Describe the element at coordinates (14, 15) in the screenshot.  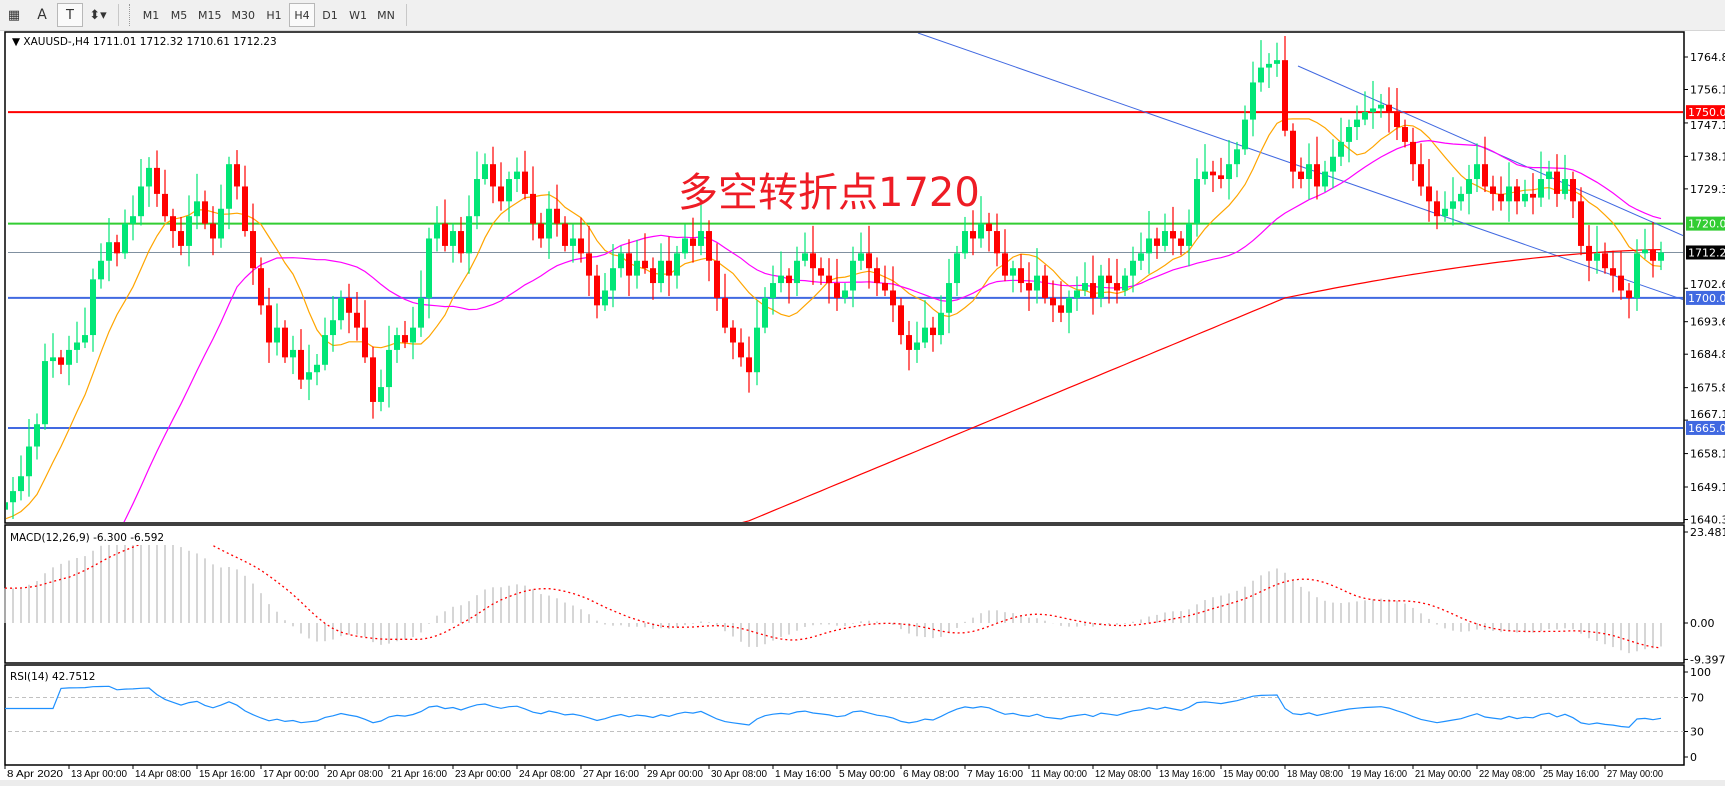
I see `grid-icon: ▦` at that location.